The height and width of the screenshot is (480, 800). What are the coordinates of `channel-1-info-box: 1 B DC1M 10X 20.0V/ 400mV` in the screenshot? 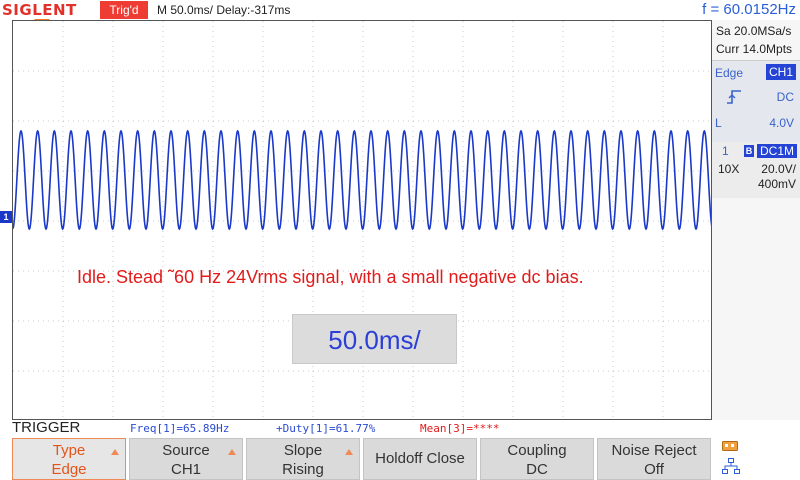 It's located at (756, 170).